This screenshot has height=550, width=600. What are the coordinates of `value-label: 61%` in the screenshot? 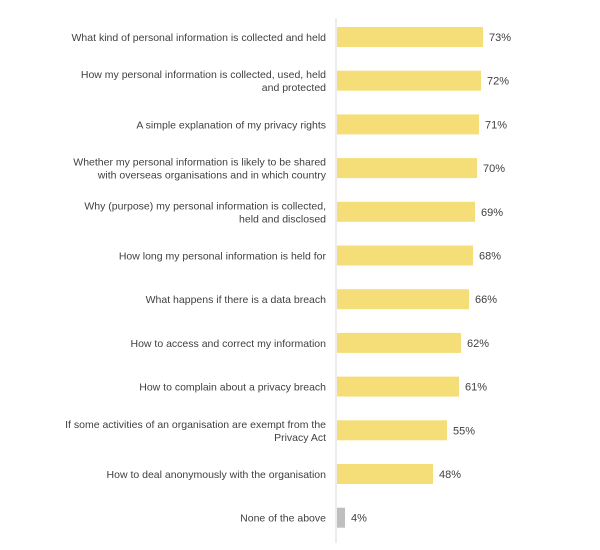 It's located at (476, 388).